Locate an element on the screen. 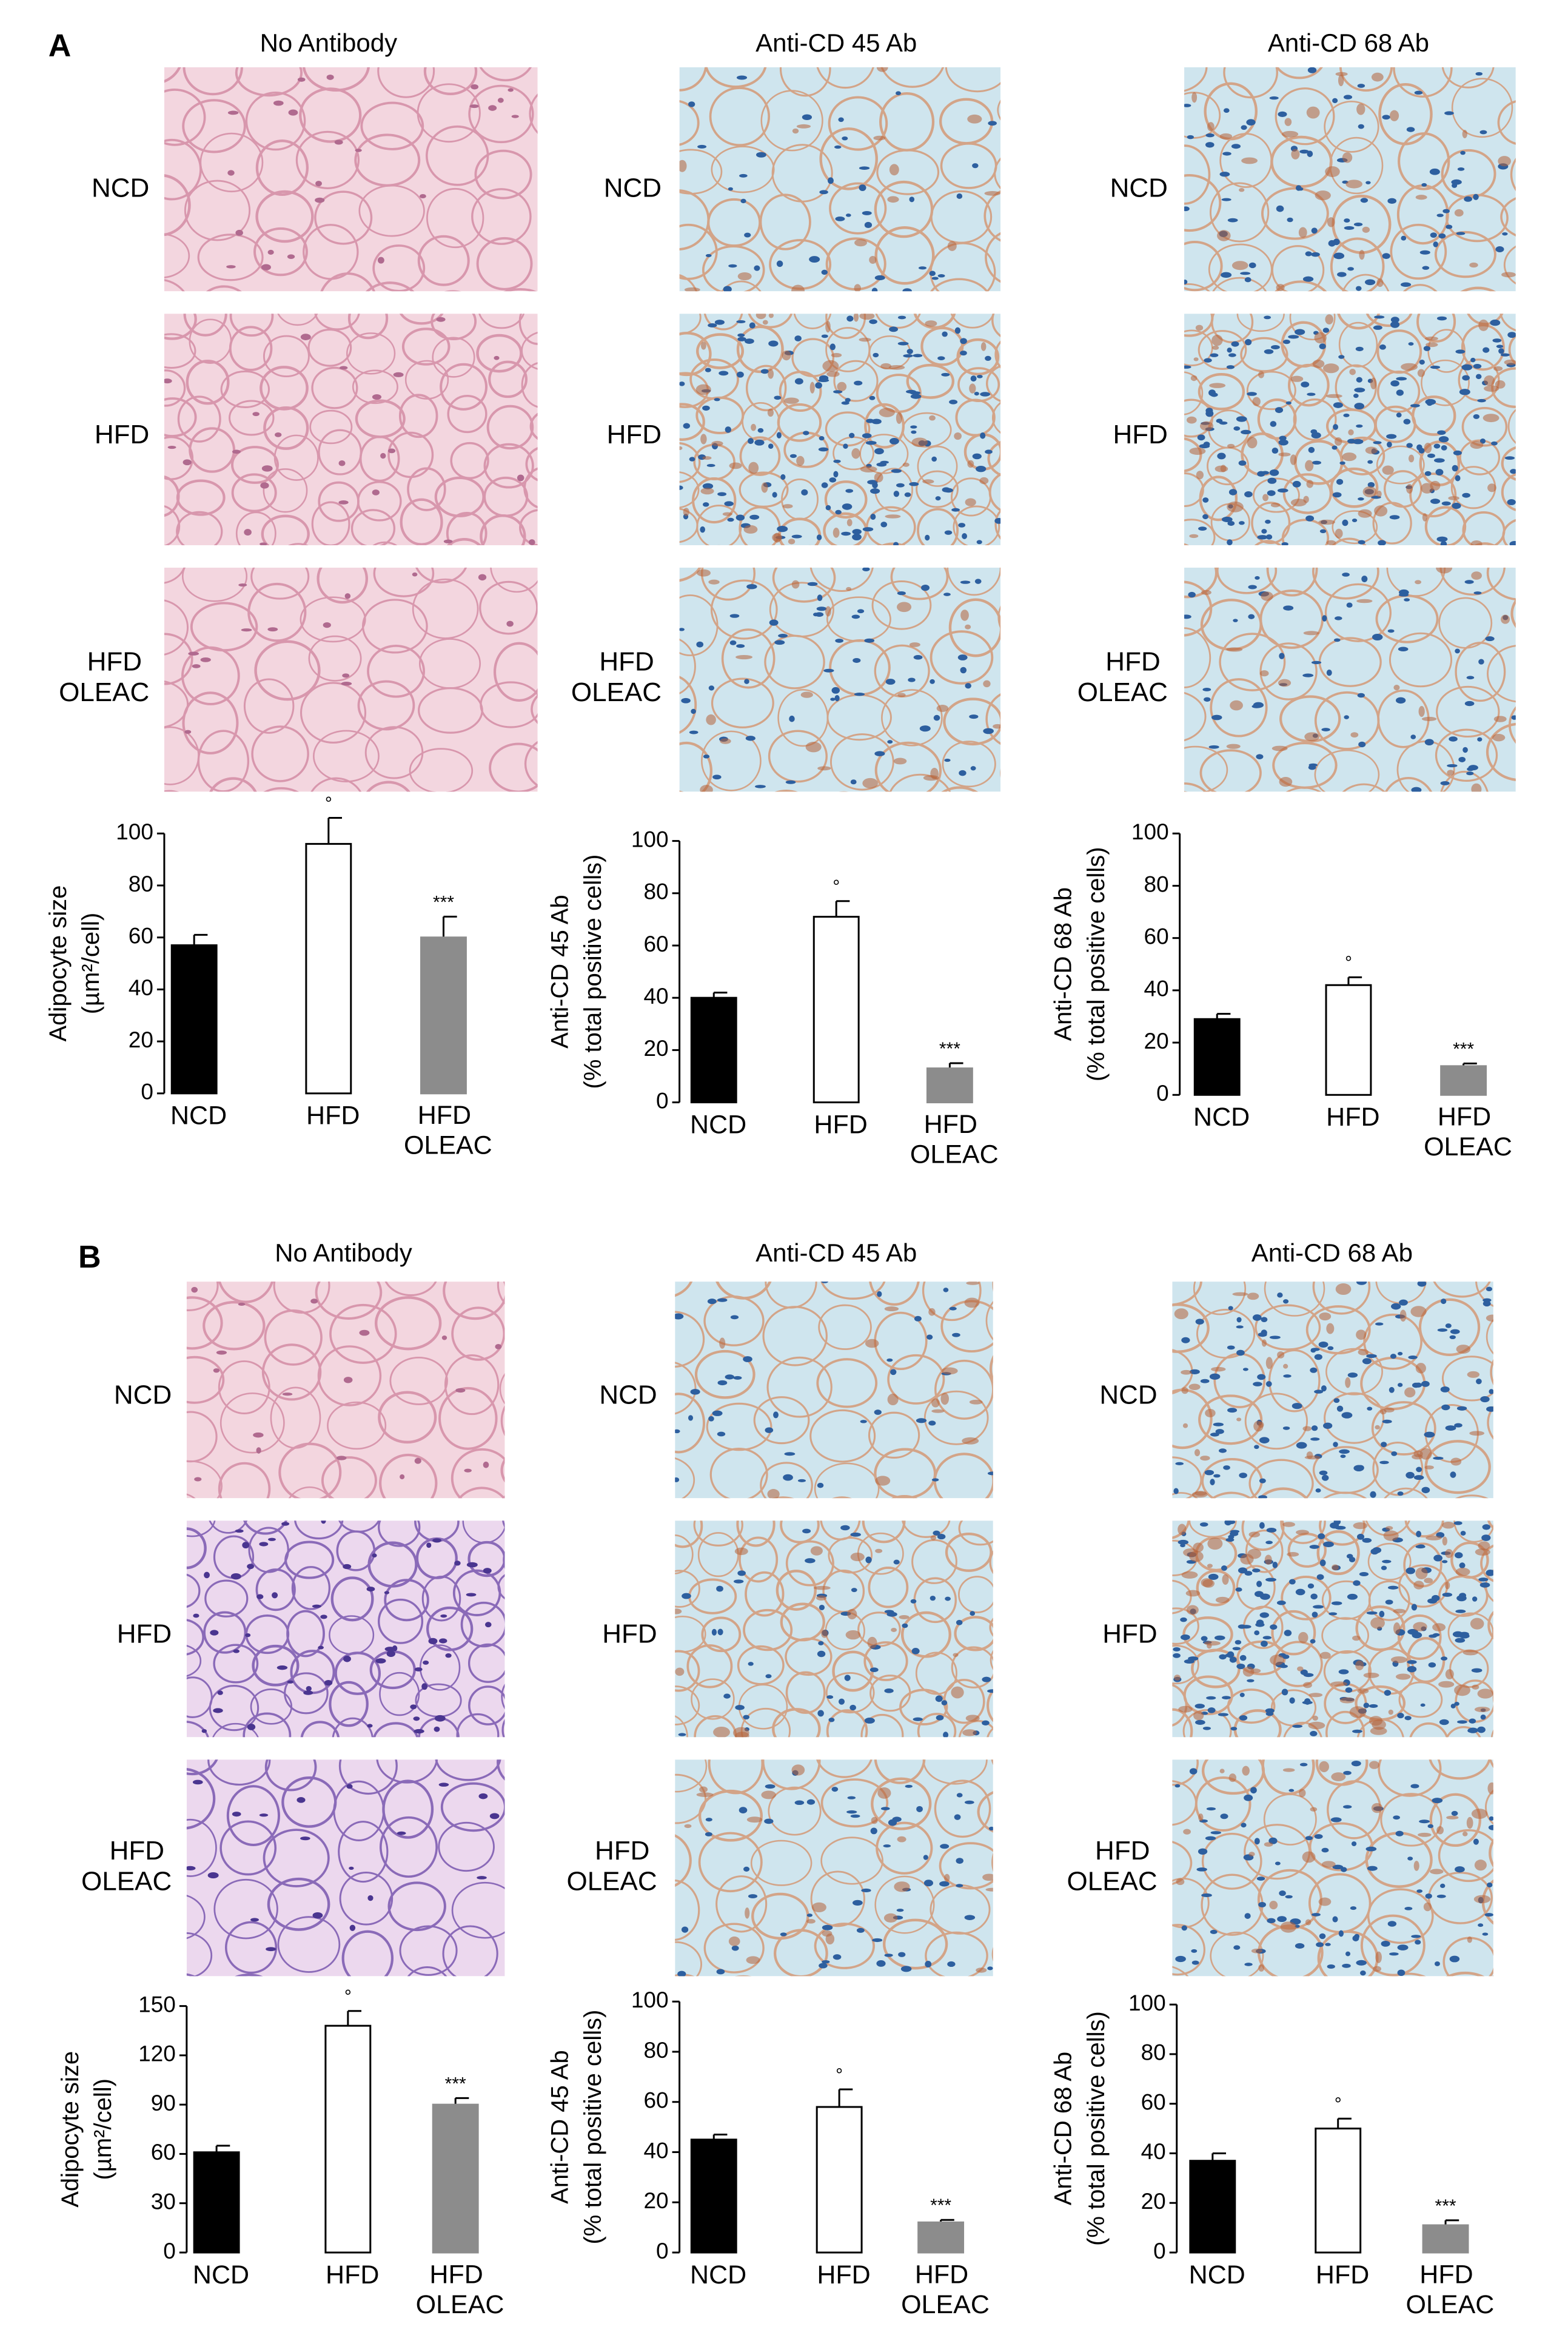 This screenshot has width=1568, height=2335. micrograph is located at coordinates (1332, 1868).